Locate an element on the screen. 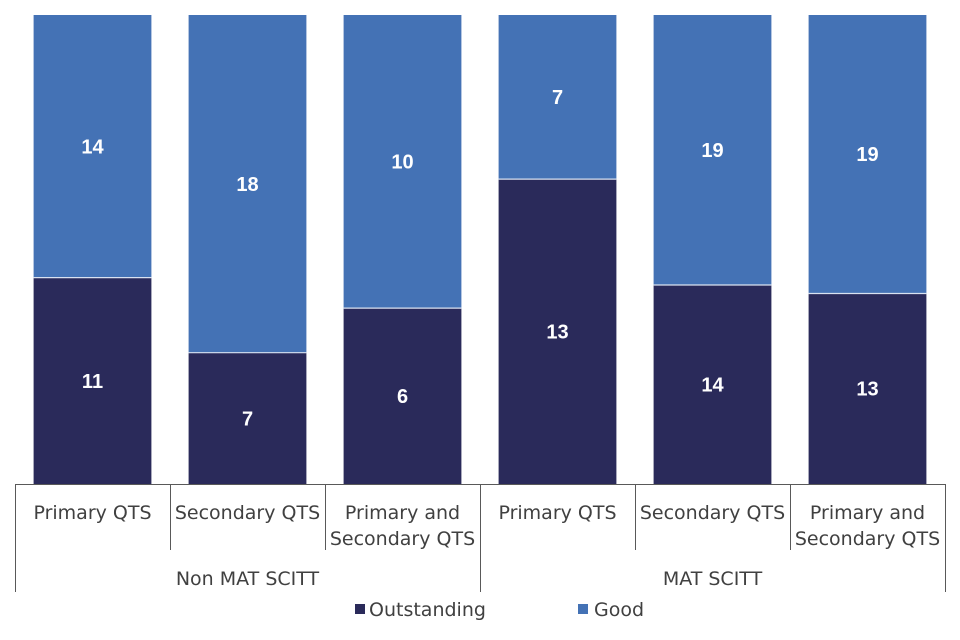 This screenshot has width=960, height=640. group-label-2: MAT SCITT is located at coordinates (713, 579).